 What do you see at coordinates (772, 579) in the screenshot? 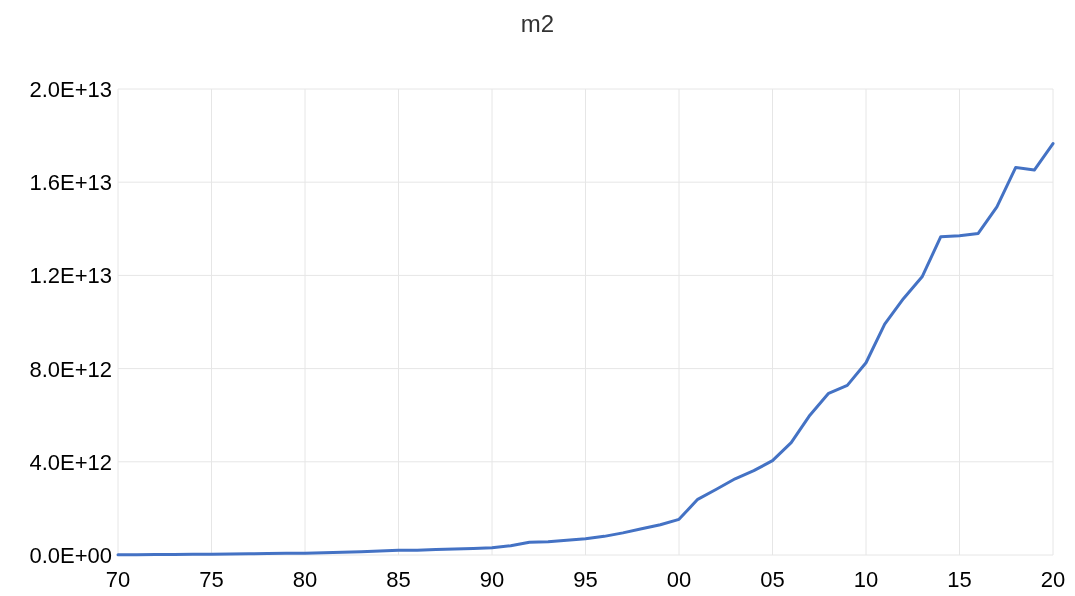
I see `x-tick-label: 05` at bounding box center [772, 579].